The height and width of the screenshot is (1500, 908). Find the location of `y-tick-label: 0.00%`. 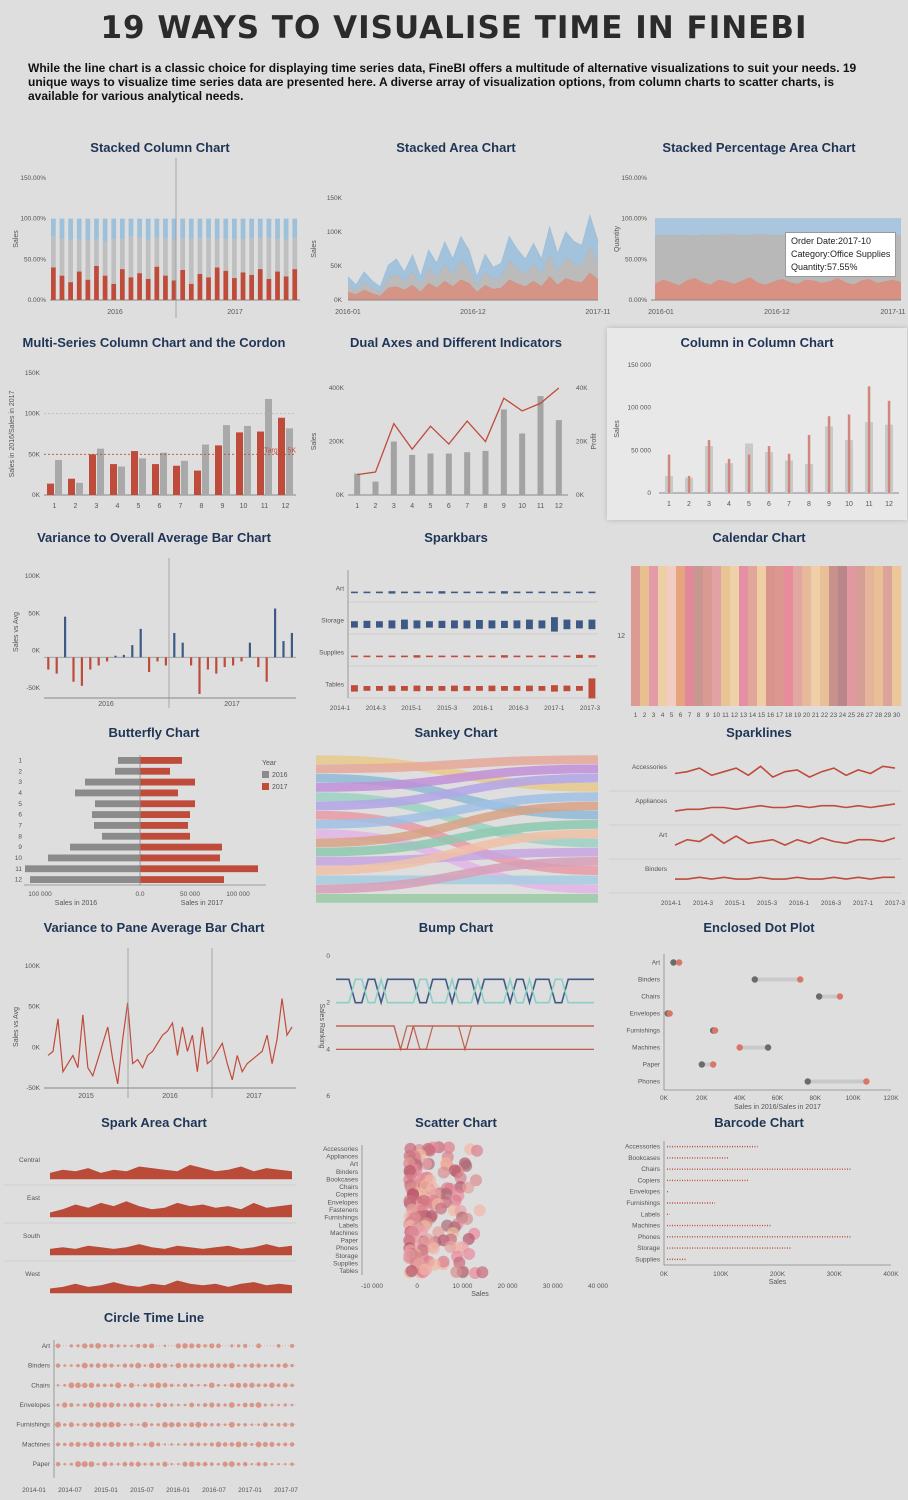

y-tick-label: 0.00% is located at coordinates (37, 300).